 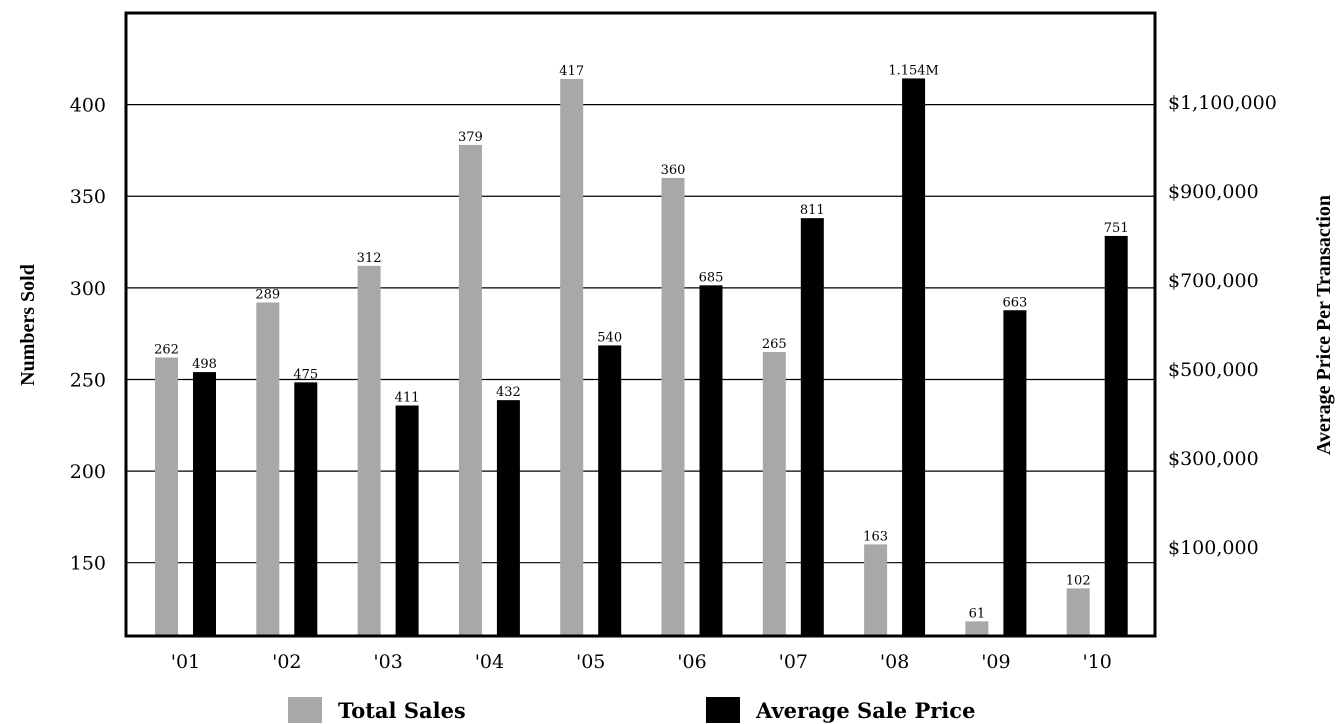 I want to click on data-label-total-sales: 360, so click(x=673, y=170).